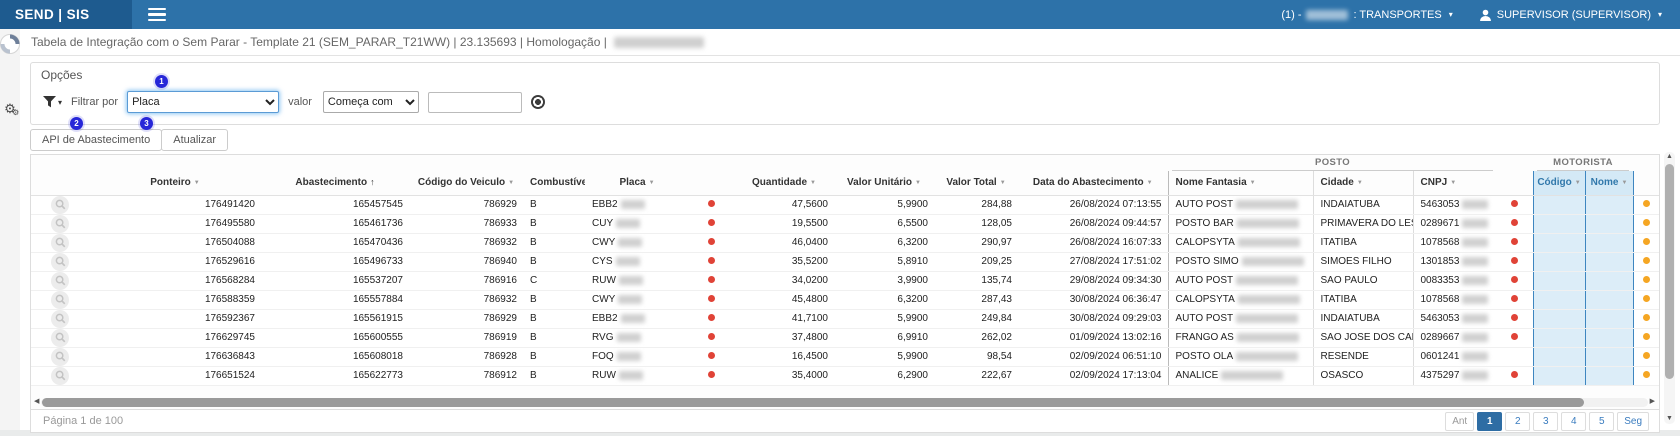  I want to click on cell-codigo-veiculo: 786928, so click(466, 357).